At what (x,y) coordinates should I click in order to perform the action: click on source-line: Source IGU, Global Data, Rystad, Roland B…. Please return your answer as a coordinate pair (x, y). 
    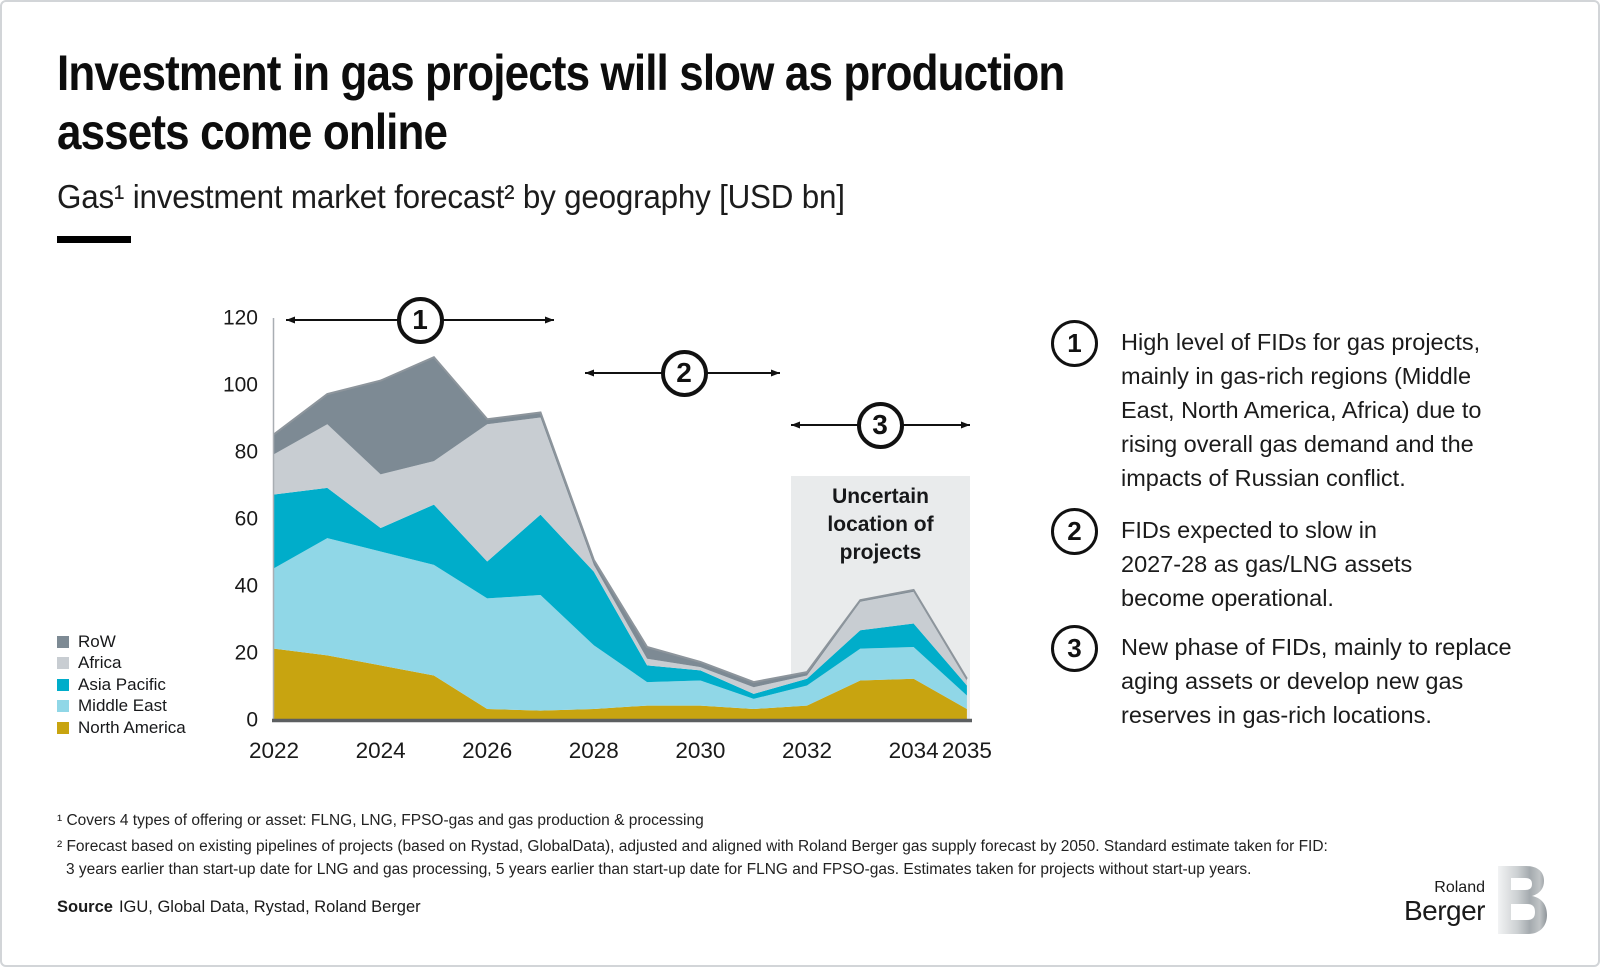
    Looking at the image, I should click on (239, 907).